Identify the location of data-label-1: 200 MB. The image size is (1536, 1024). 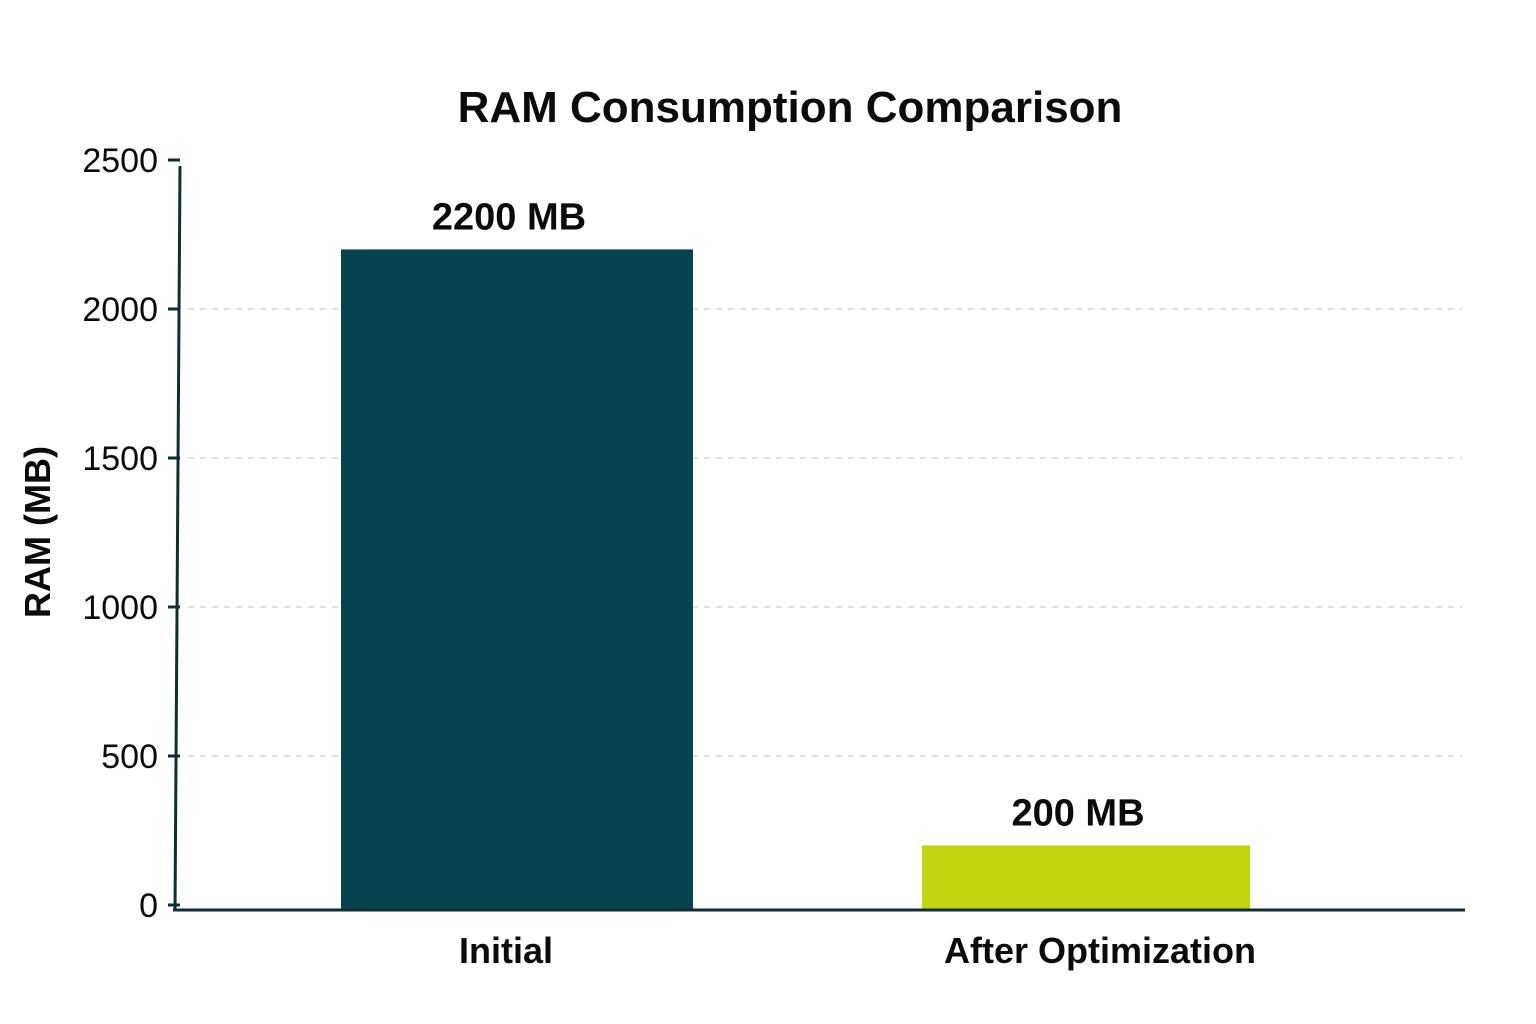
(1077, 813).